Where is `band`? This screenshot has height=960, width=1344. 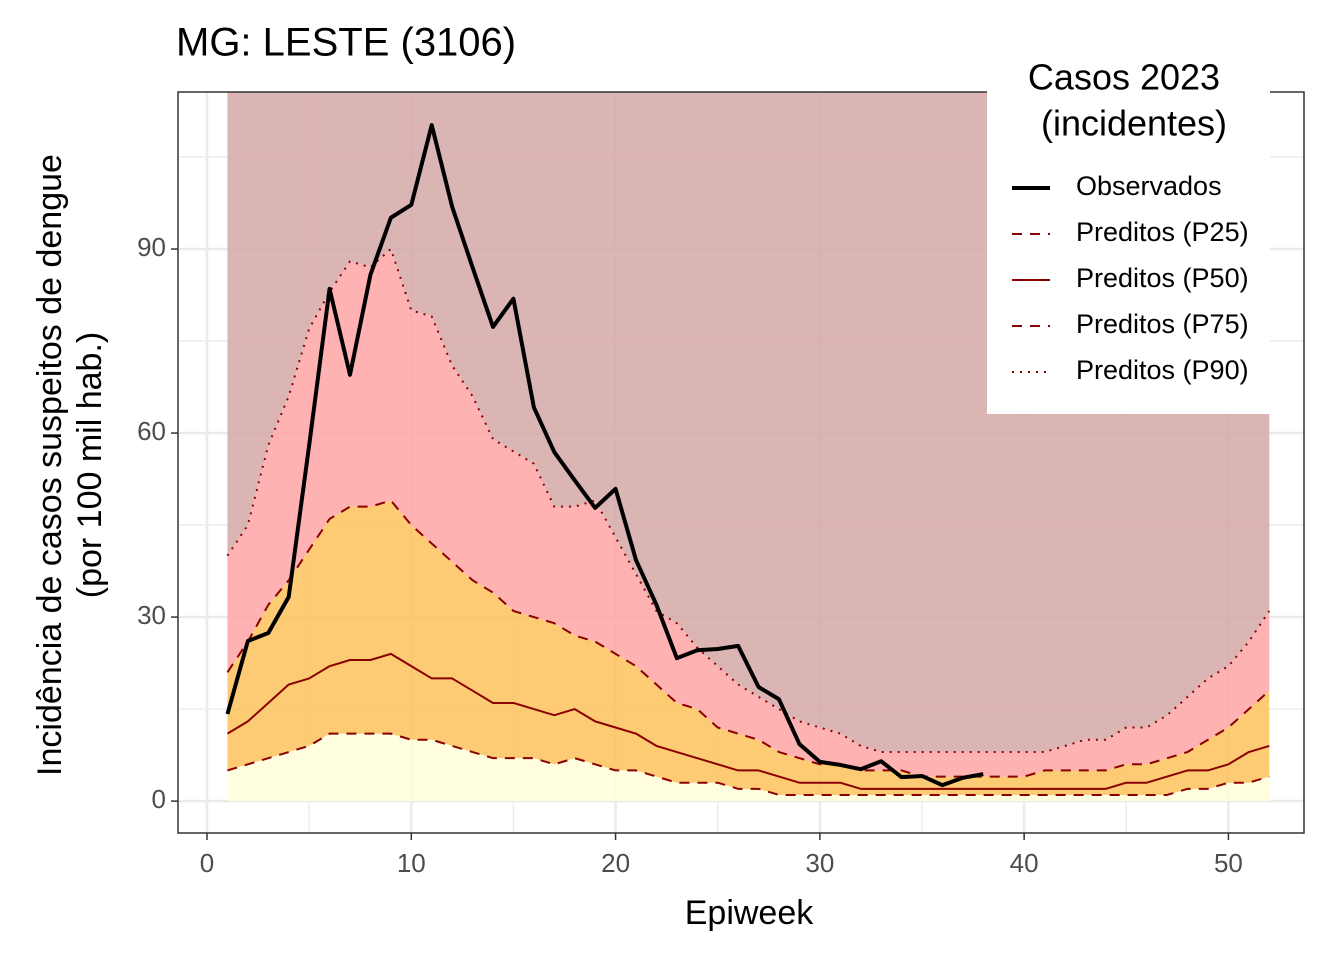
band is located at coordinates (748, 767).